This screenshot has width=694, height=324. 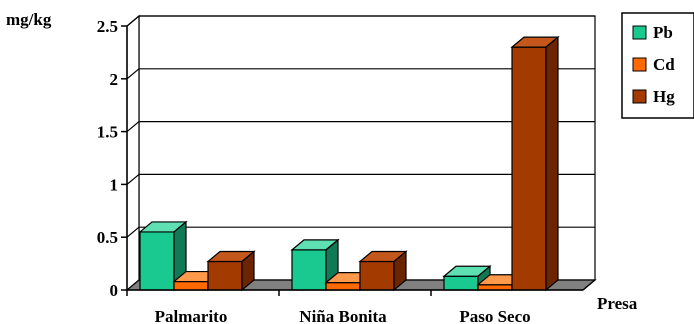 I want to click on y-tick-label: 0.5, so click(x=107, y=237).